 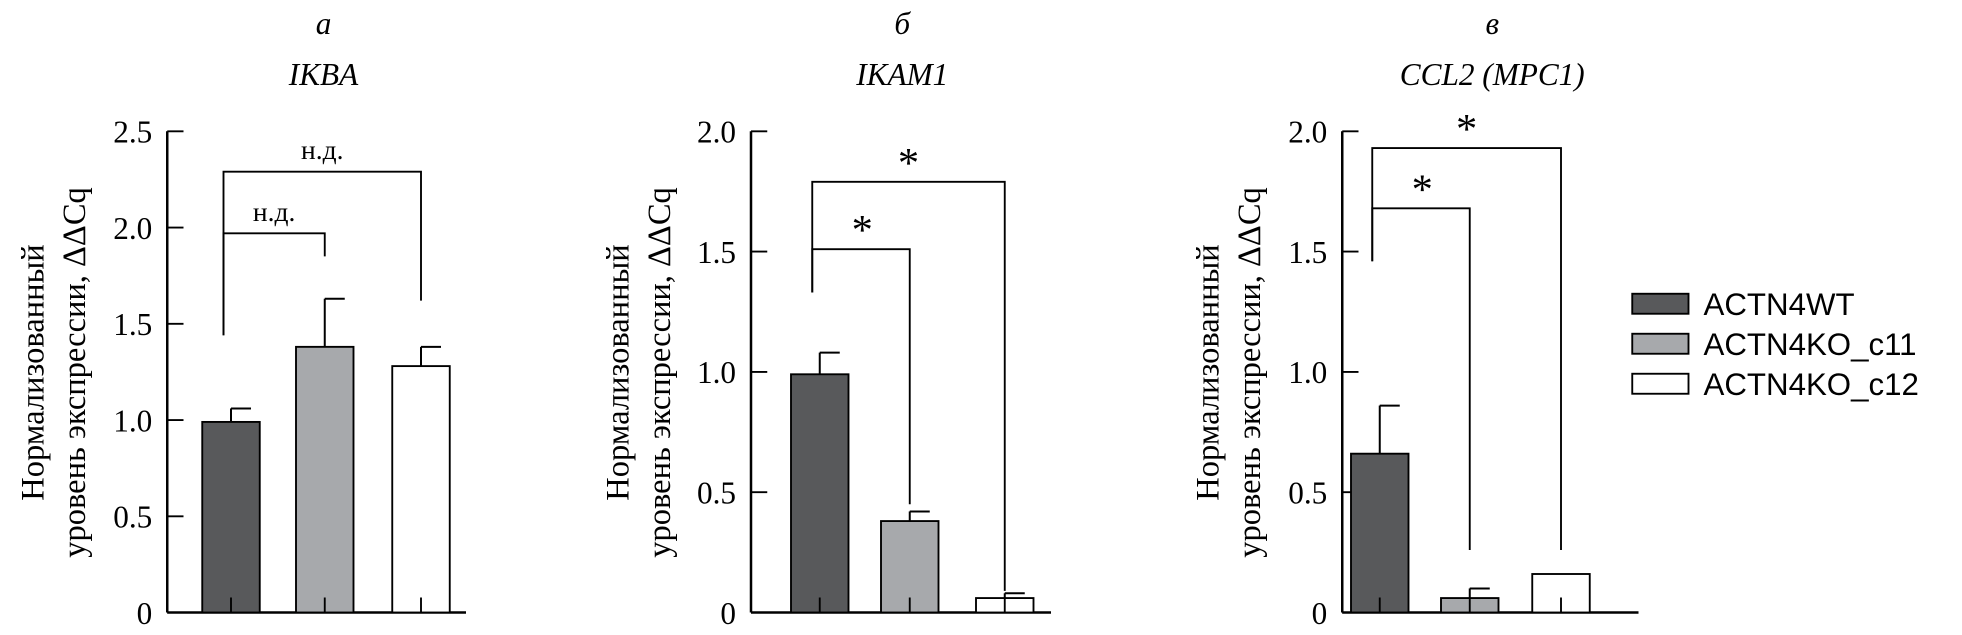 What do you see at coordinates (902, 23) in the screenshot?
I see `panel-letter: б` at bounding box center [902, 23].